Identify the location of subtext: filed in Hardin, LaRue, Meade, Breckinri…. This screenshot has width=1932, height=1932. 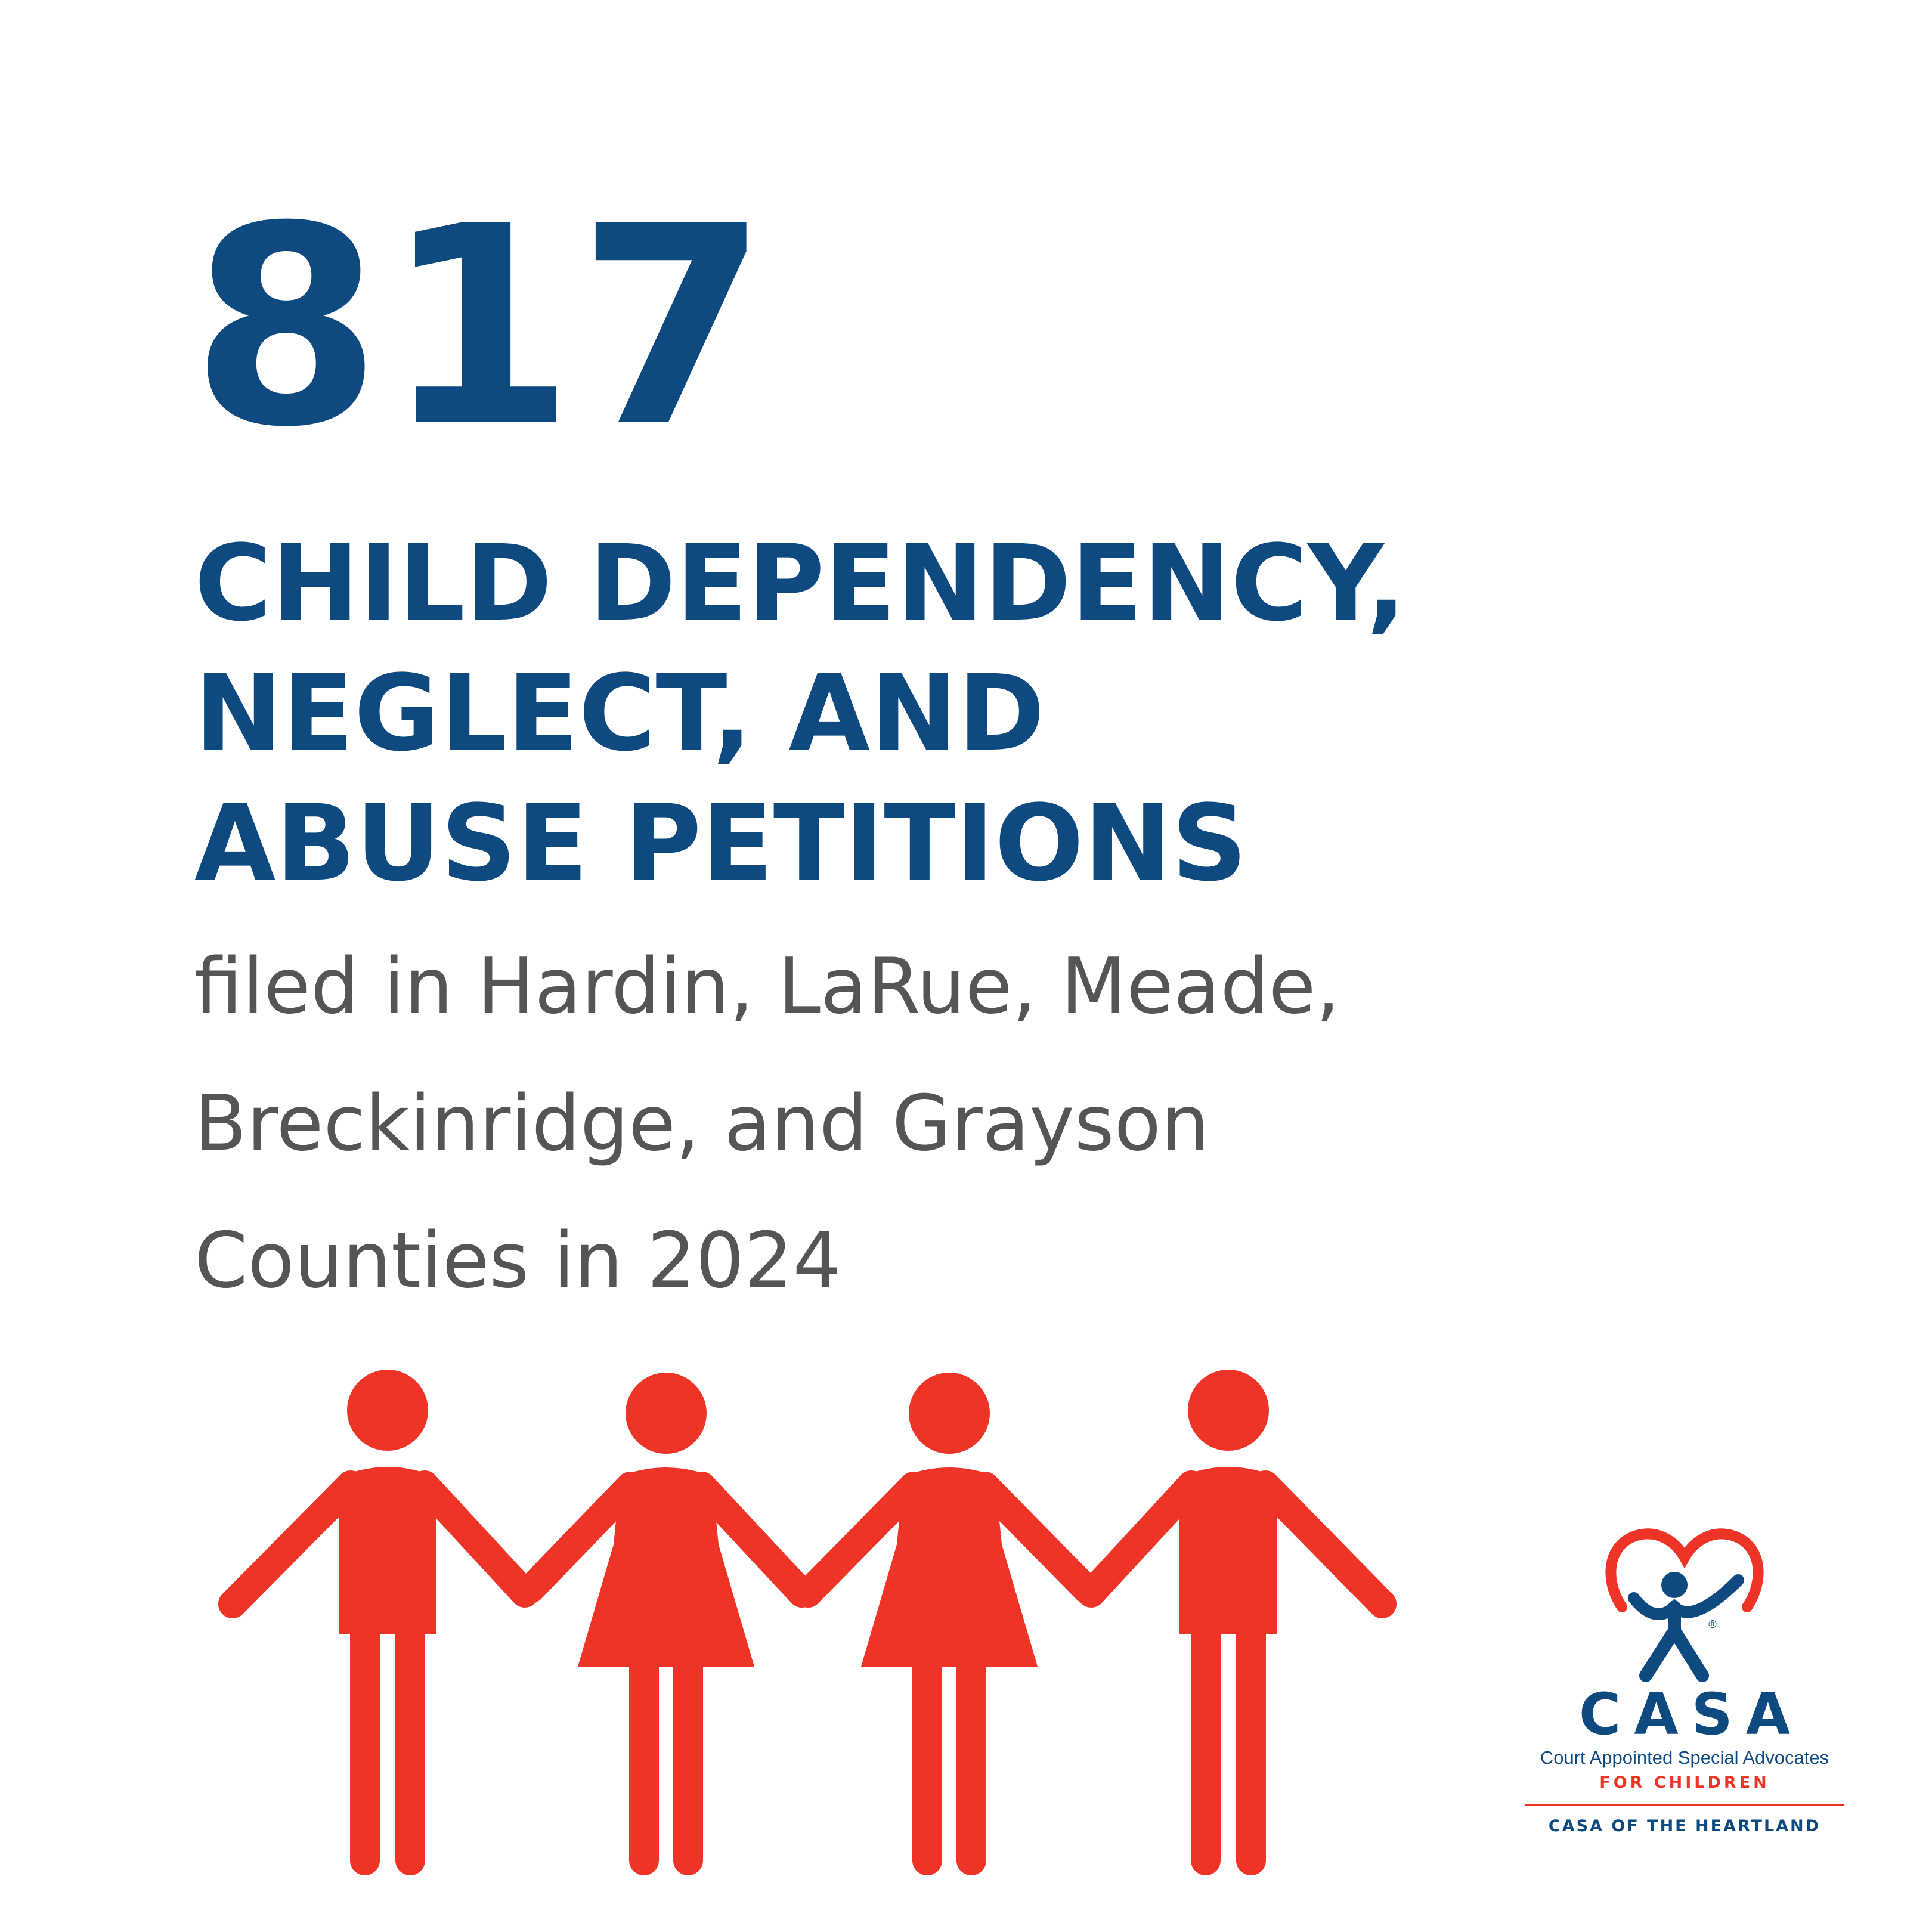
(767, 1124).